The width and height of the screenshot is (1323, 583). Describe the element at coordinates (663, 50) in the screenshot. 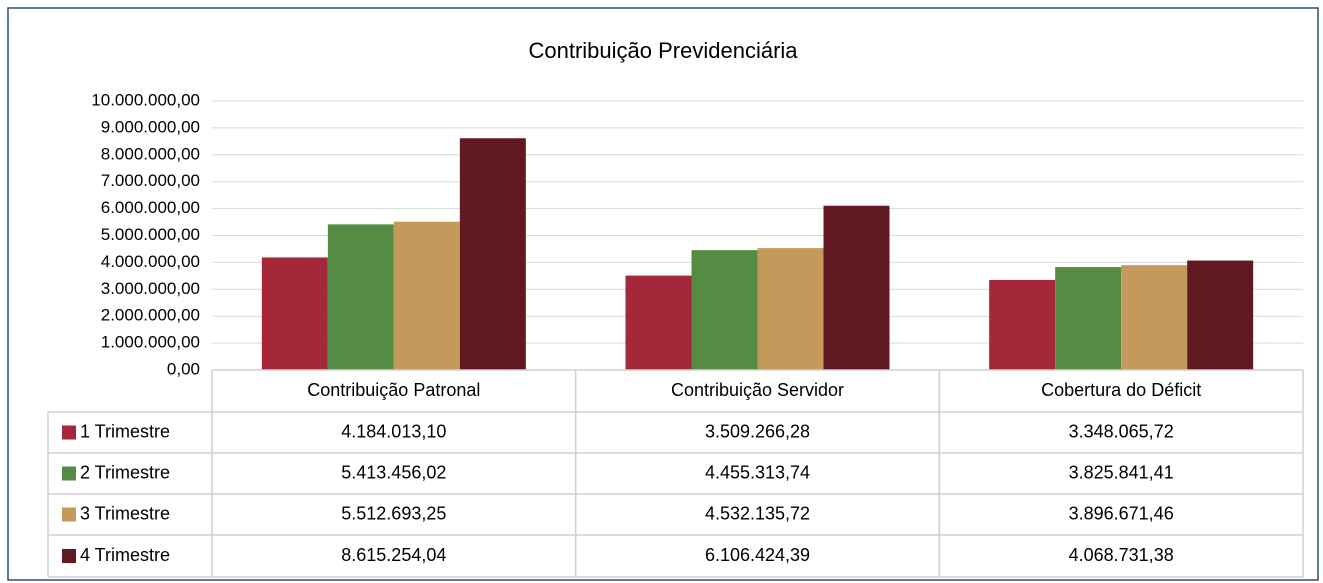

I see `chart-title: Contribuição Previdenciária` at that location.